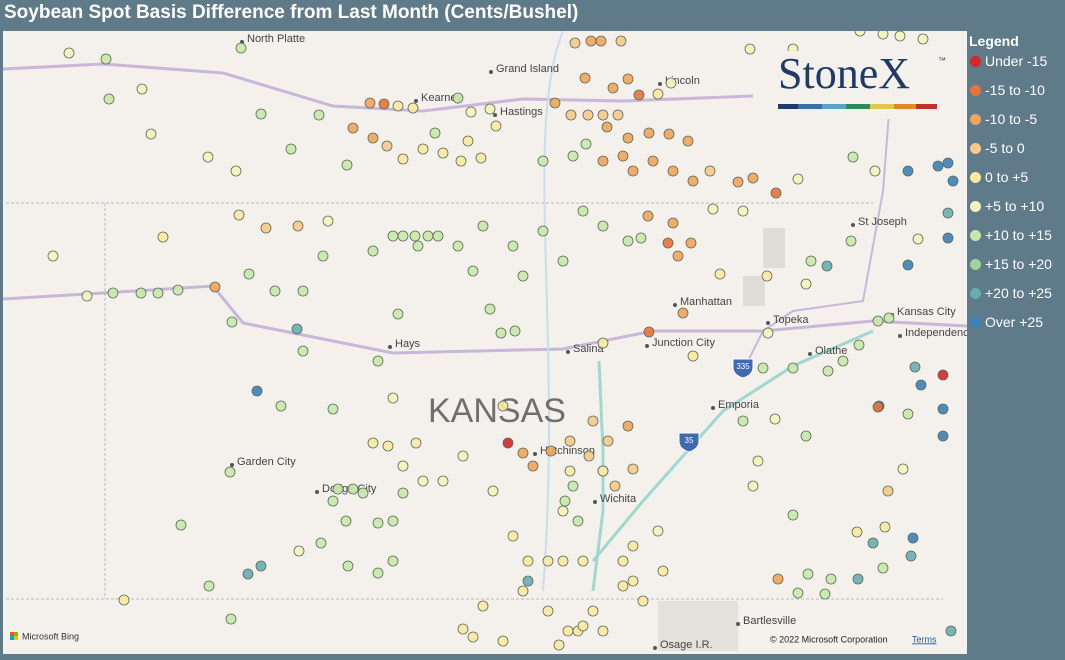  What do you see at coordinates (769, 621) in the screenshot?
I see `place-label: Bartlesville` at bounding box center [769, 621].